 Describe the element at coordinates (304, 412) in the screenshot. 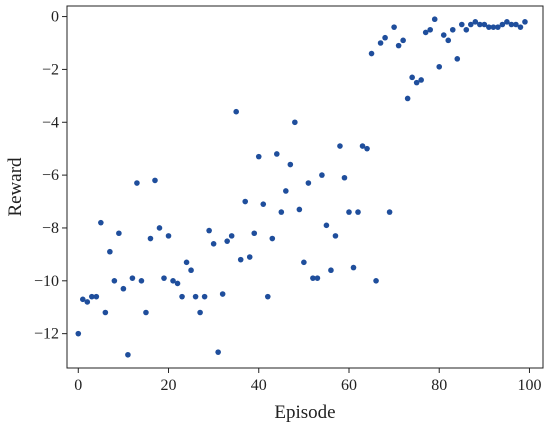

I see `x-axis-title: Episode` at that location.